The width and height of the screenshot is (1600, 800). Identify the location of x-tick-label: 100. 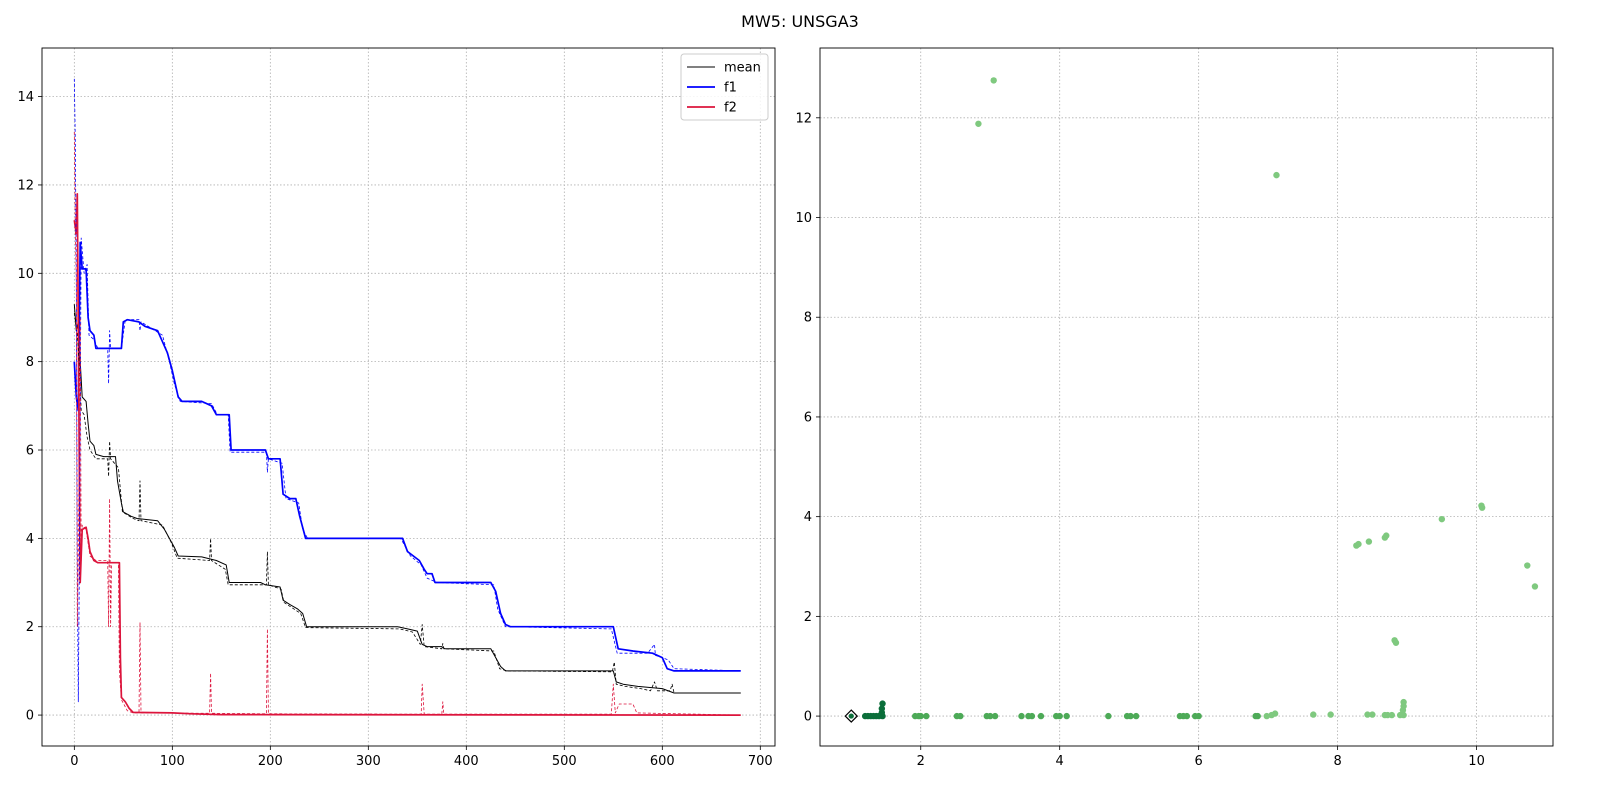
(172, 761).